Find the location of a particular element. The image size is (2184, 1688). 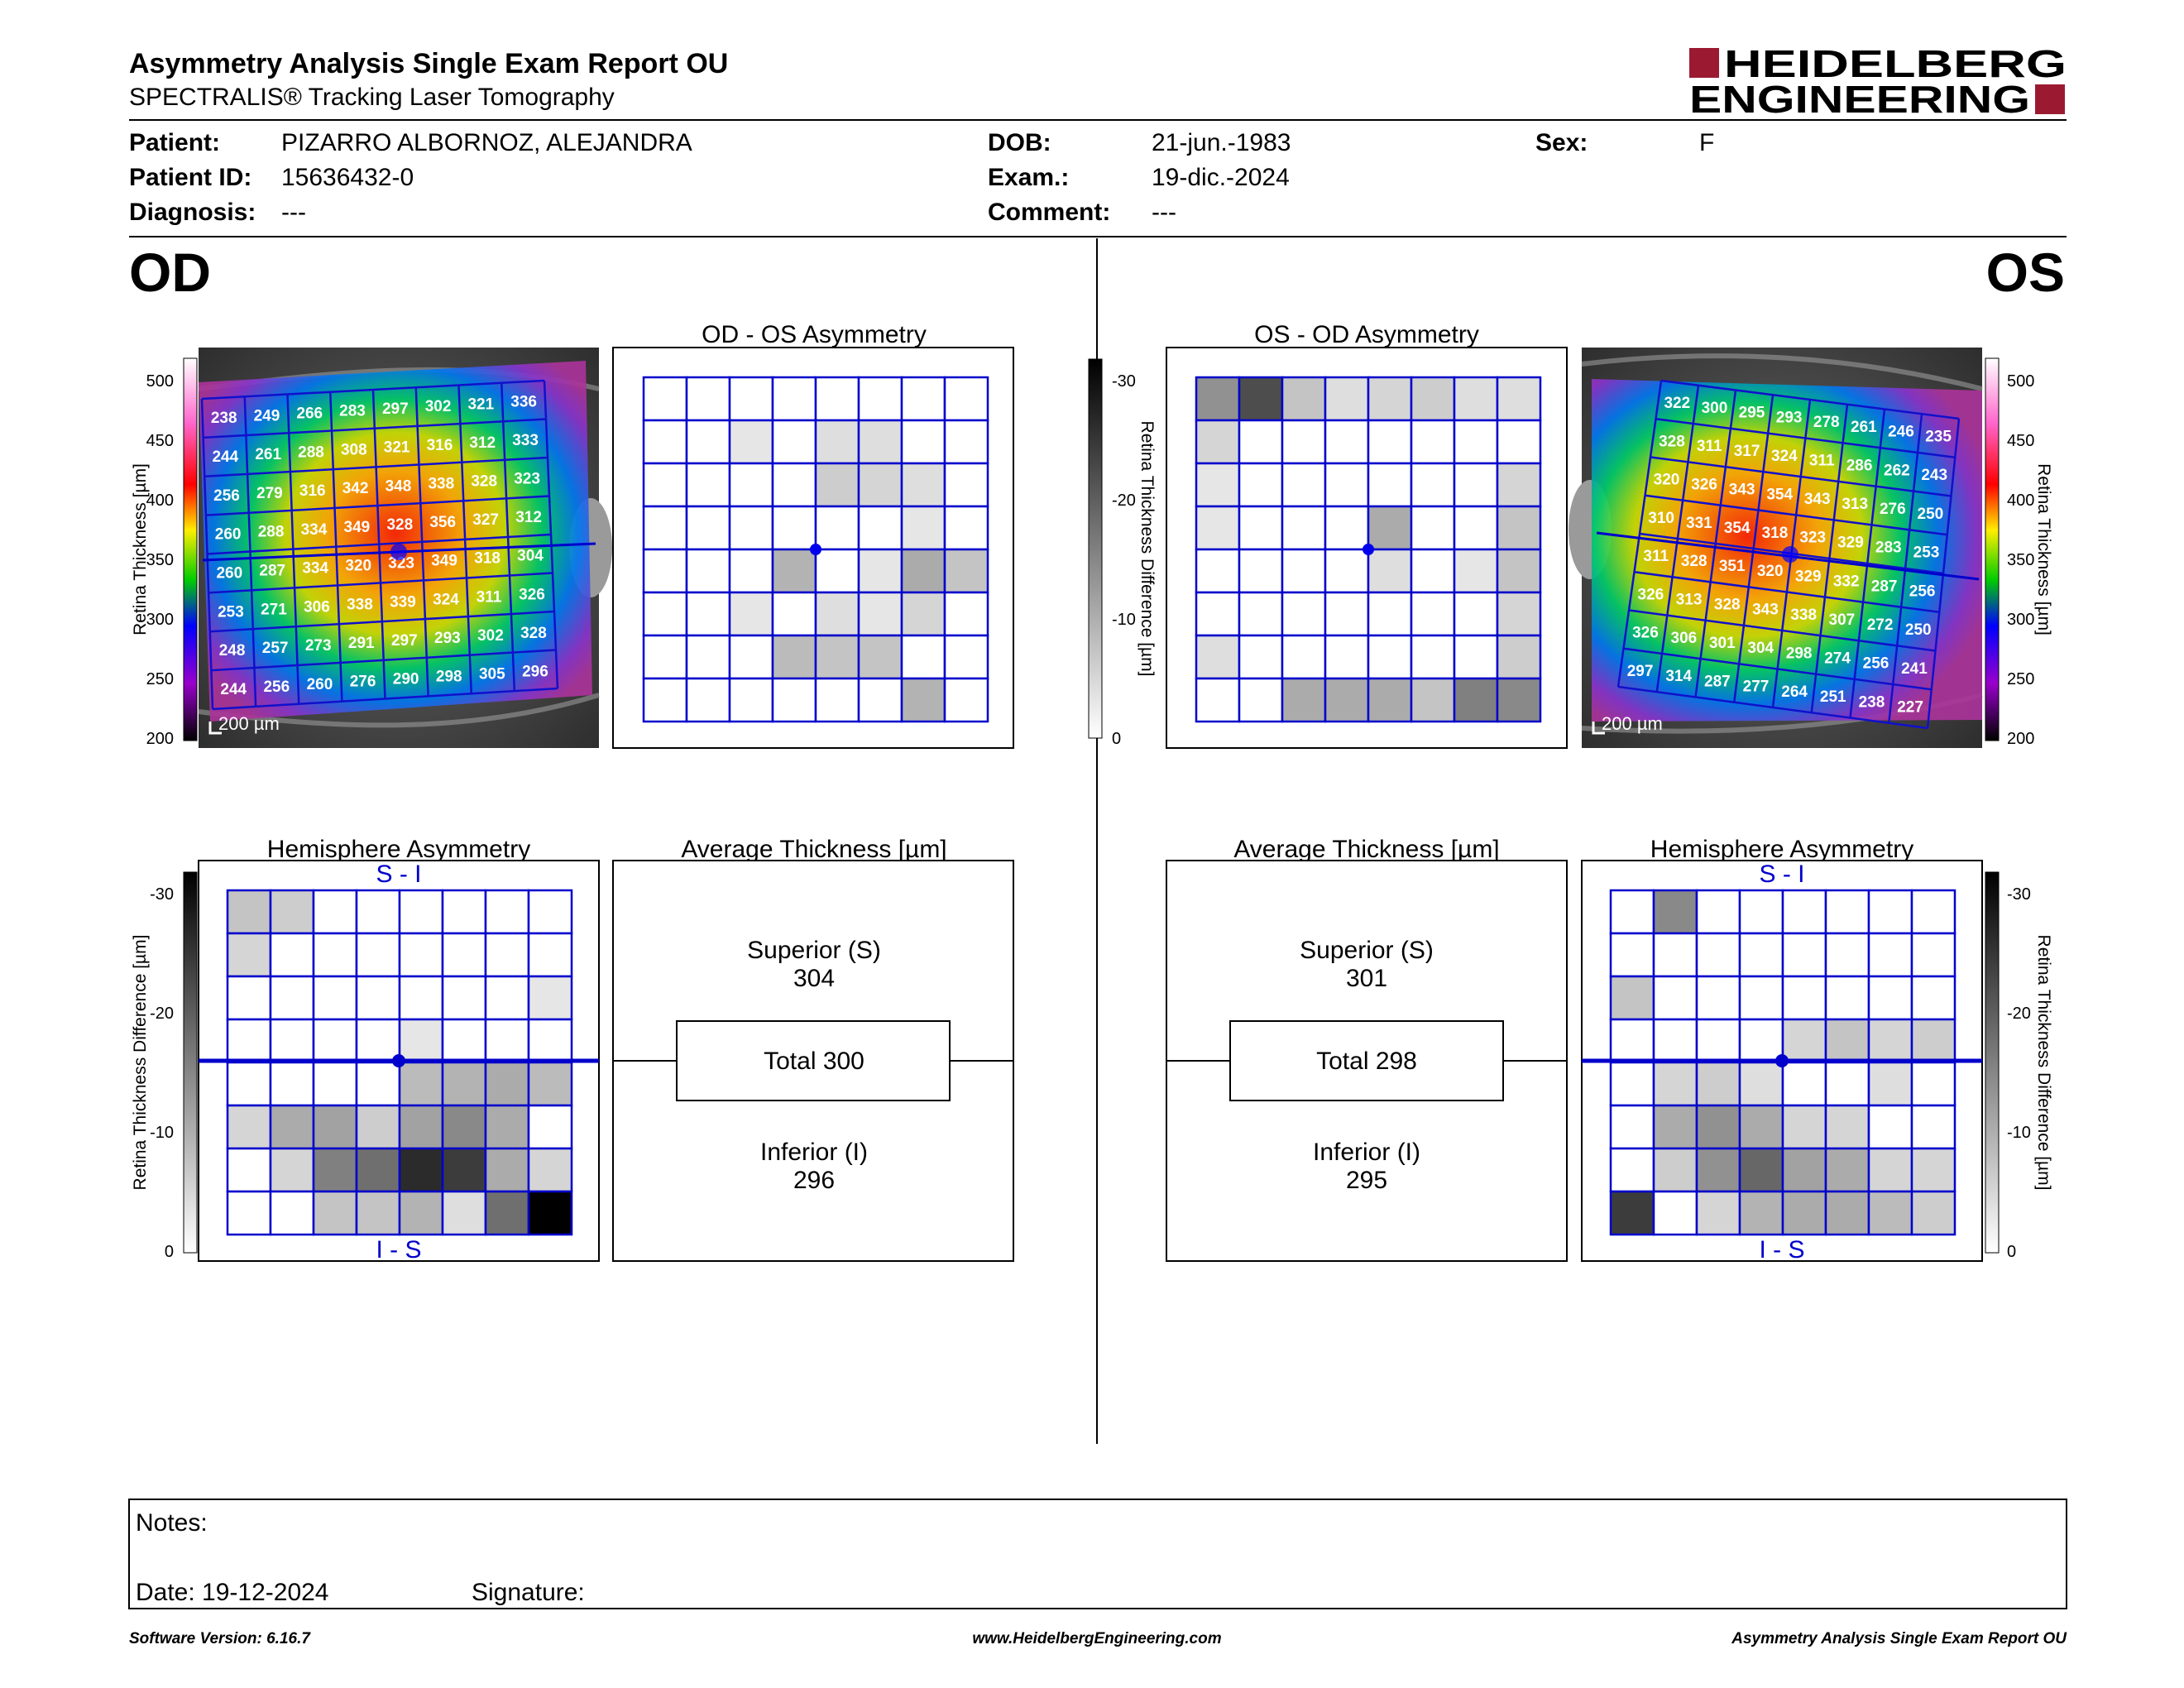

heidelberg-logo: HEIDELBERG ENGINEERING is located at coordinates (1878, 81).